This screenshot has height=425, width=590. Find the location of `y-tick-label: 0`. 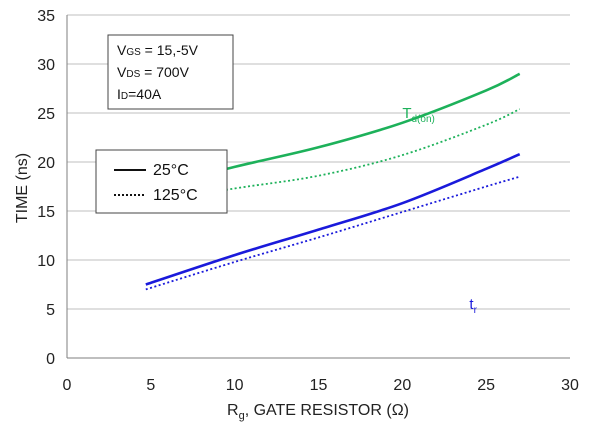

y-tick-label: 0 is located at coordinates (50, 359).